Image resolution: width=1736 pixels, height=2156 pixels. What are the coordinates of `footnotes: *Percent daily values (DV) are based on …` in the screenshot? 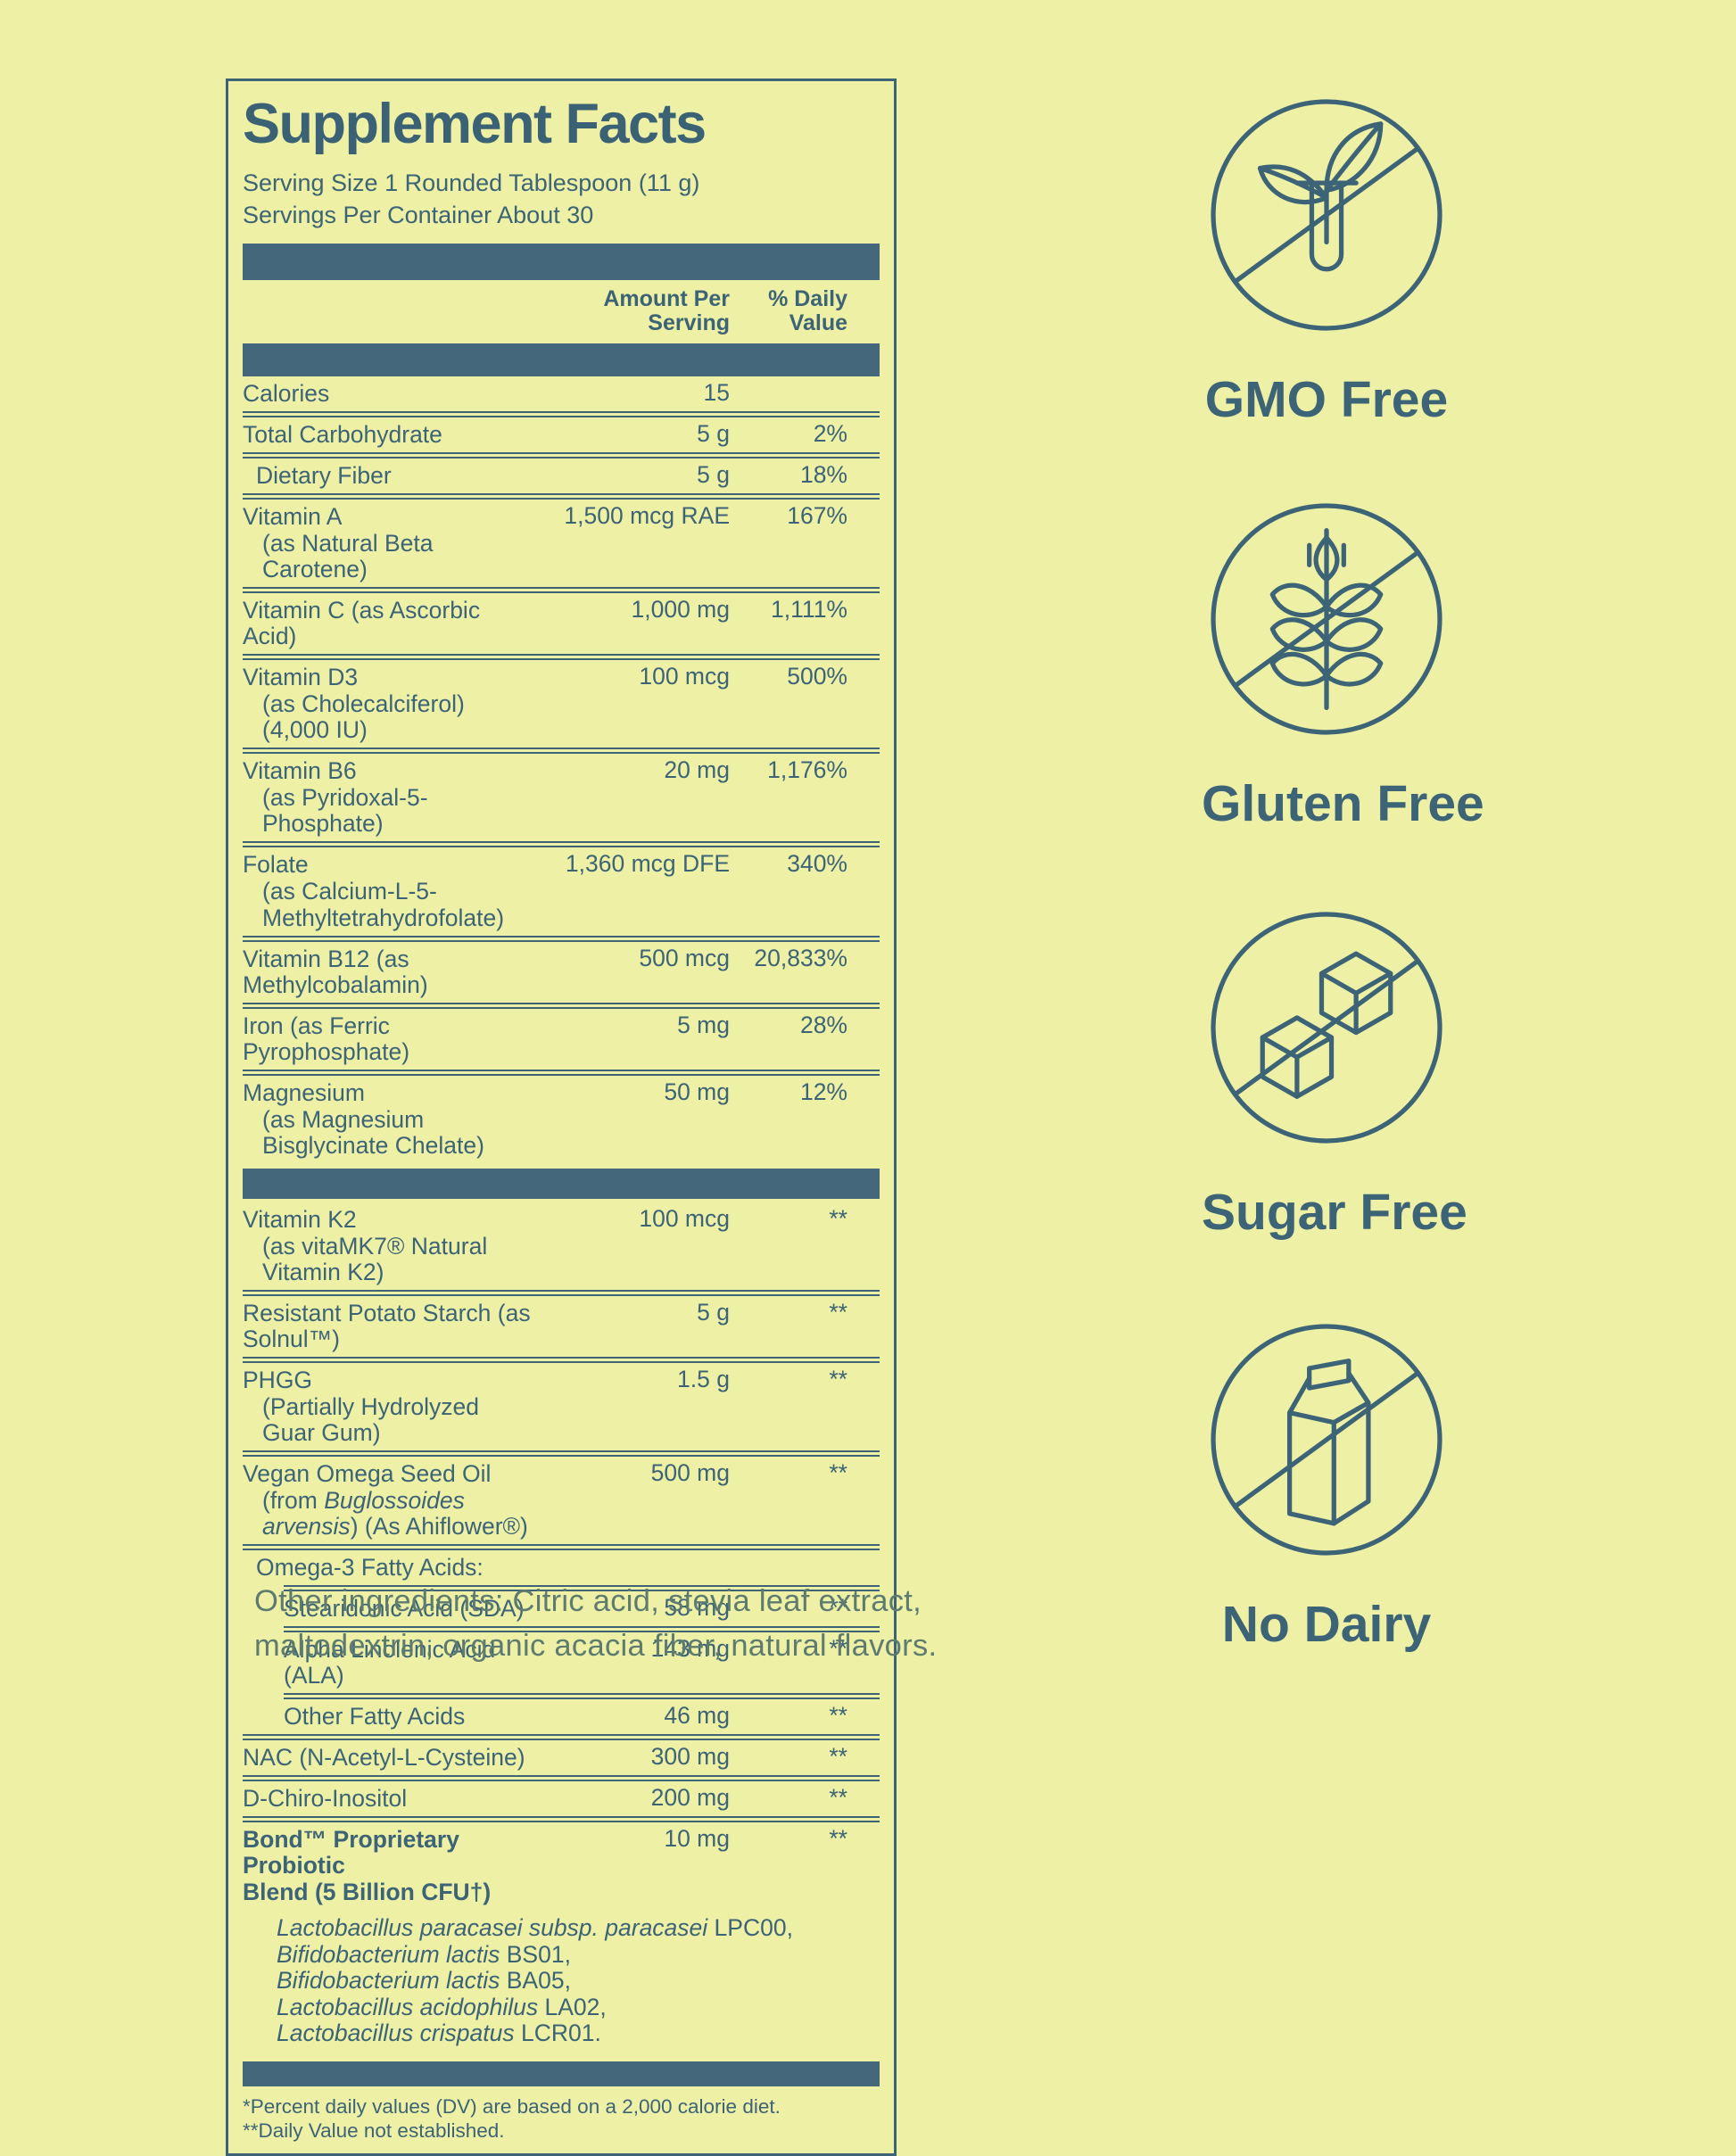 It's located at (561, 2119).